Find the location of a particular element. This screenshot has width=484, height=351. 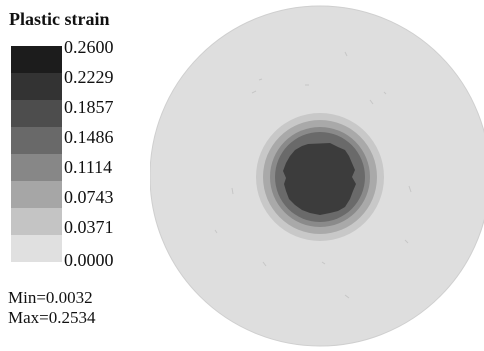

legend-tick-label: 0.0371 is located at coordinates (89, 227).